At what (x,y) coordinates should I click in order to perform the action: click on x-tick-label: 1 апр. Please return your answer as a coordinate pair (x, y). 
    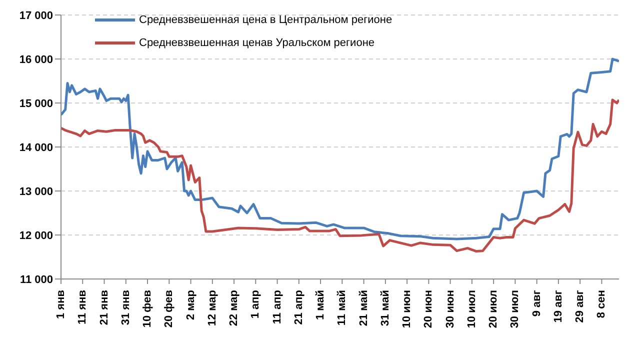
    Looking at the image, I should click on (256, 304).